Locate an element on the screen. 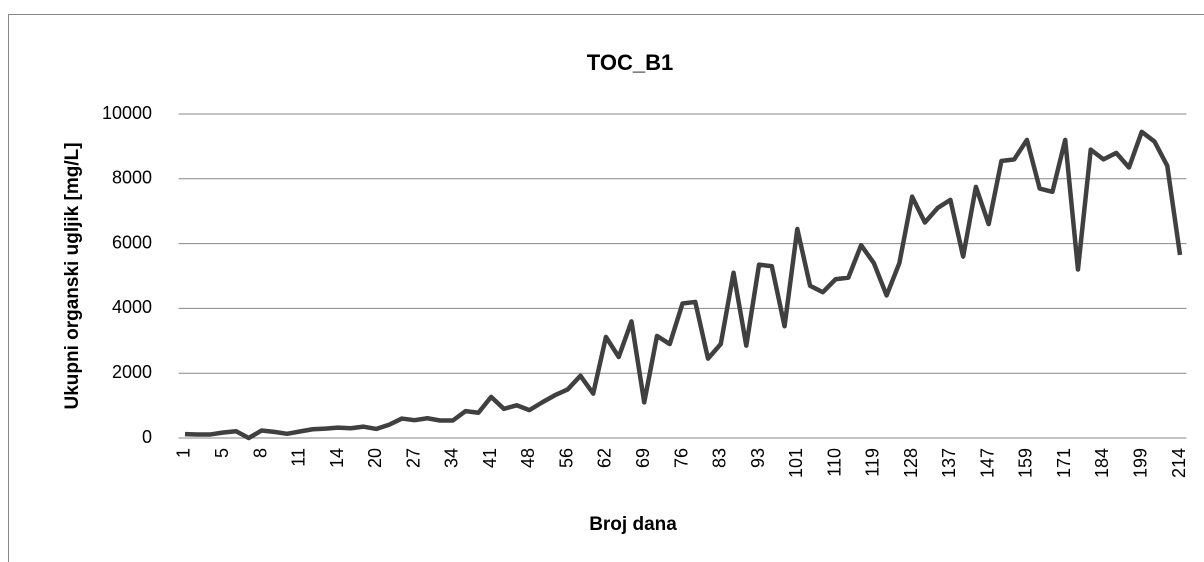 The height and width of the screenshot is (562, 1204). y-tick-label: 4000 is located at coordinates (132, 307).